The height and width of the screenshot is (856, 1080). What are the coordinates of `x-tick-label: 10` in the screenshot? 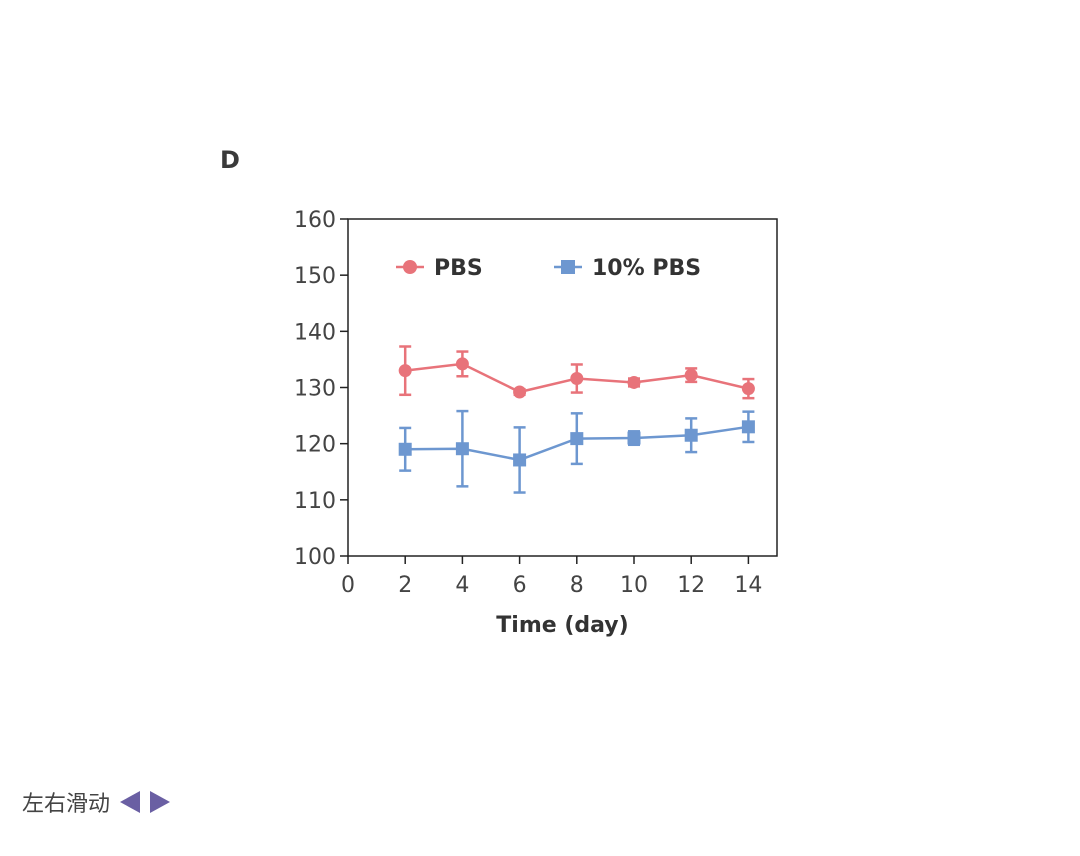 It's located at (634, 585).